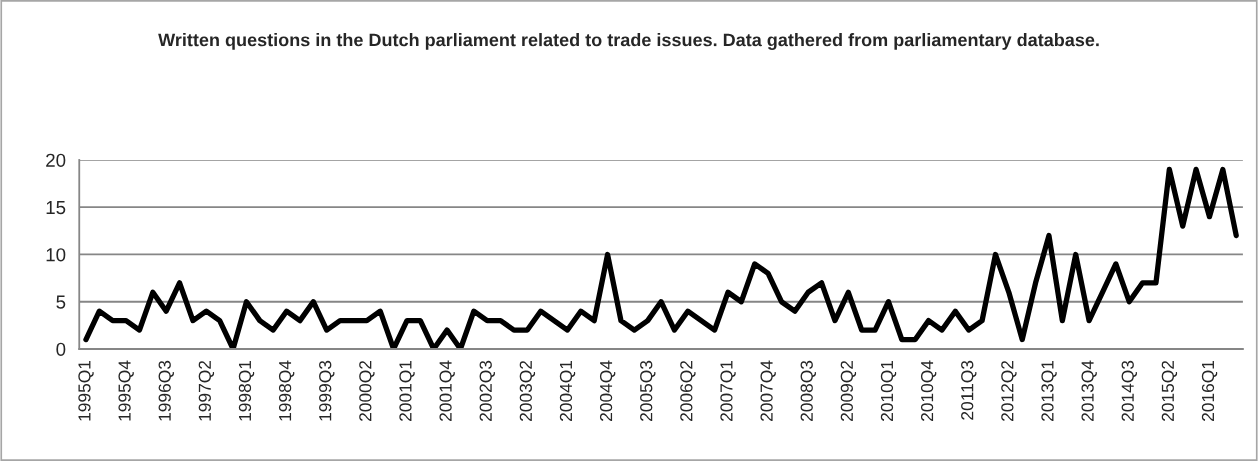 The image size is (1258, 461). I want to click on x-tick-label: 2007Q4, so click(768, 390).